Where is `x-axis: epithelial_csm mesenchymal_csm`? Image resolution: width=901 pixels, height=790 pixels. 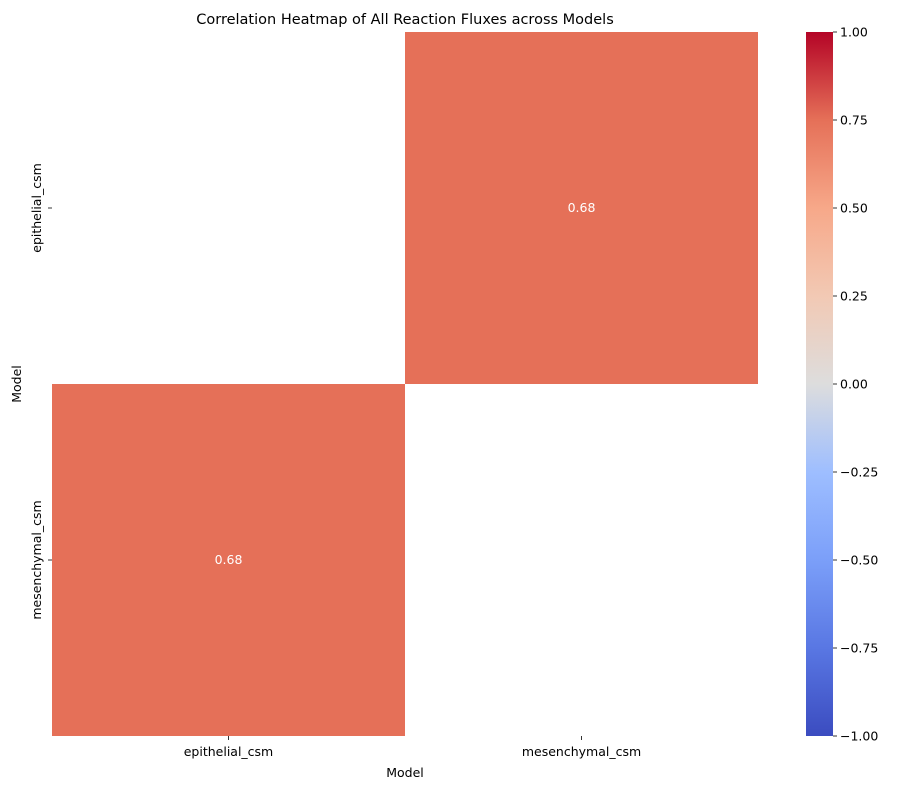 x-axis: epithelial_csm mesenchymal_csm is located at coordinates (412, 747).